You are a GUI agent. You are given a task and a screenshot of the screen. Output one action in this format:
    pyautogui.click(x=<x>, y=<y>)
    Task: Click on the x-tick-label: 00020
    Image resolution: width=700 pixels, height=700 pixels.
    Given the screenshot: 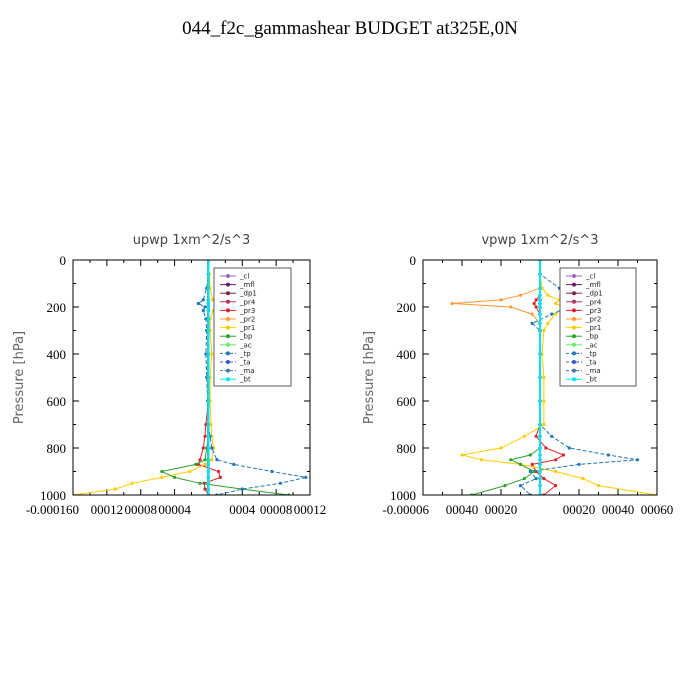 What is the action you would take?
    pyautogui.click(x=501, y=509)
    